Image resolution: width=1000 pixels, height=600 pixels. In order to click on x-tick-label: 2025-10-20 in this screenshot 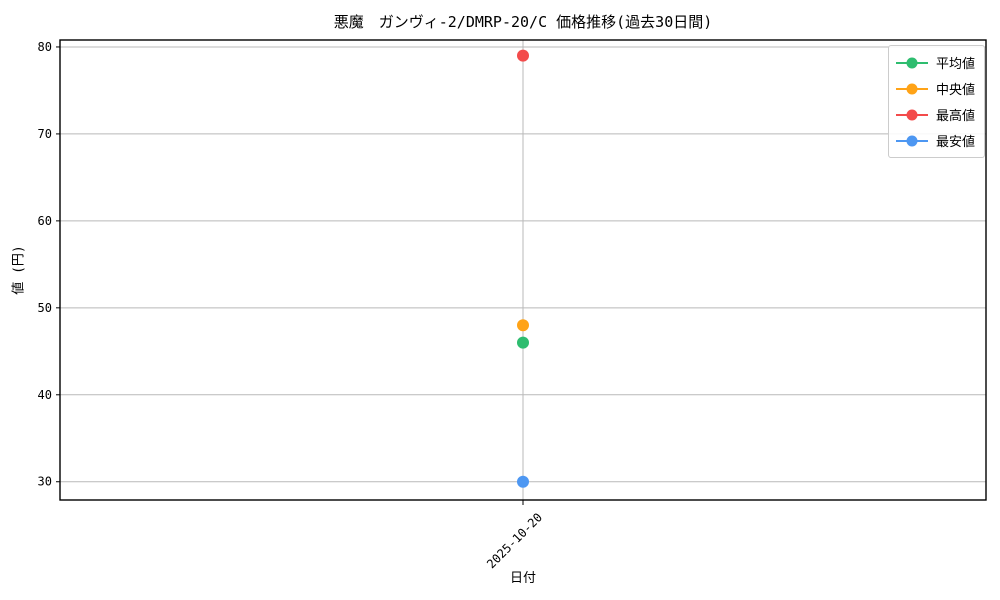, I will do `click(514, 540)`.